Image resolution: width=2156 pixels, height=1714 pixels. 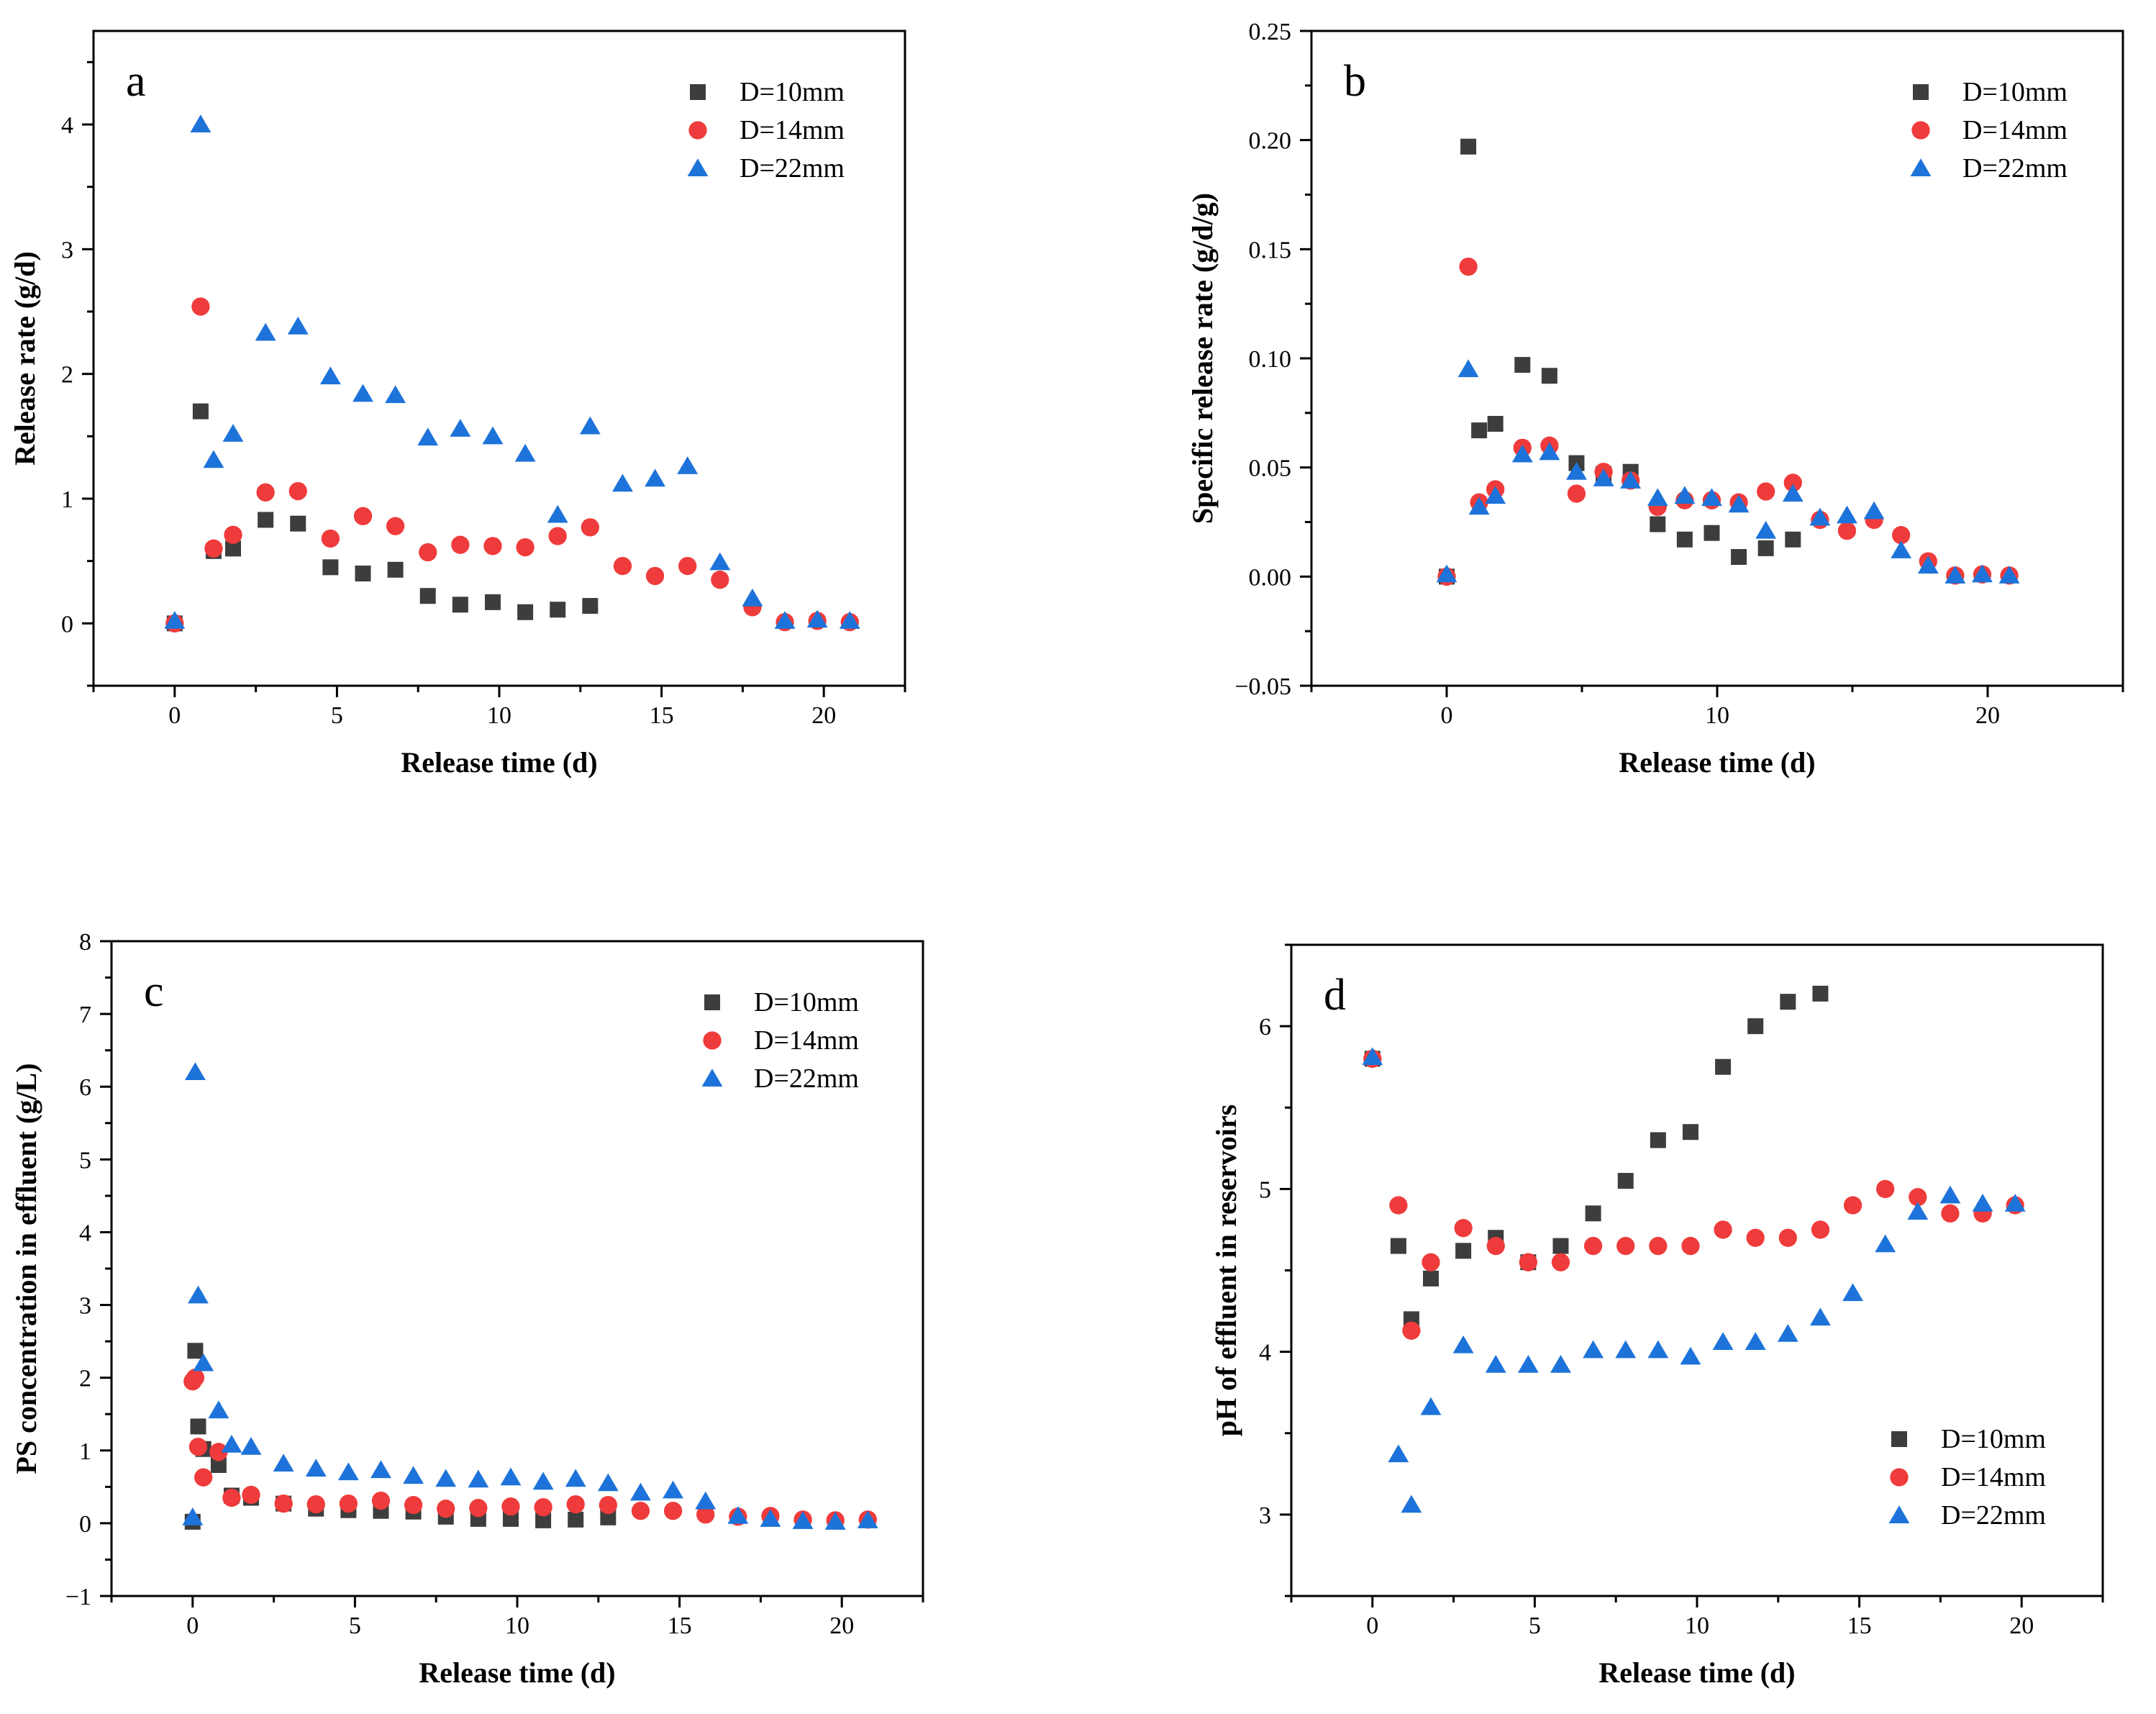 What do you see at coordinates (792, 168) in the screenshot?
I see `legend-label: D=22mm` at bounding box center [792, 168].